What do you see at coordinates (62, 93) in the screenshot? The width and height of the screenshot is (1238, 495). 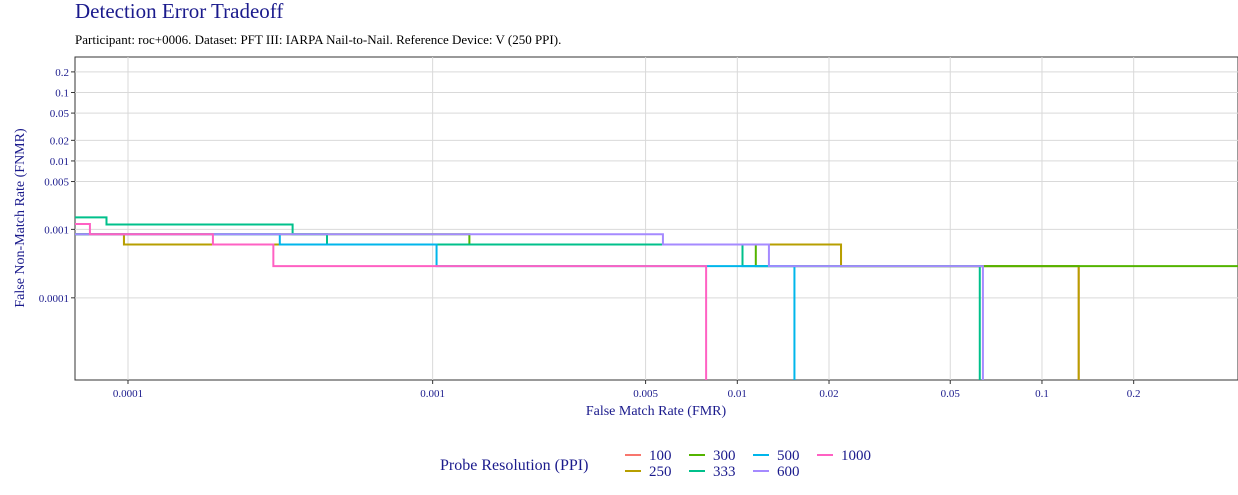 I see `y-tick-label: 0.1` at bounding box center [62, 93].